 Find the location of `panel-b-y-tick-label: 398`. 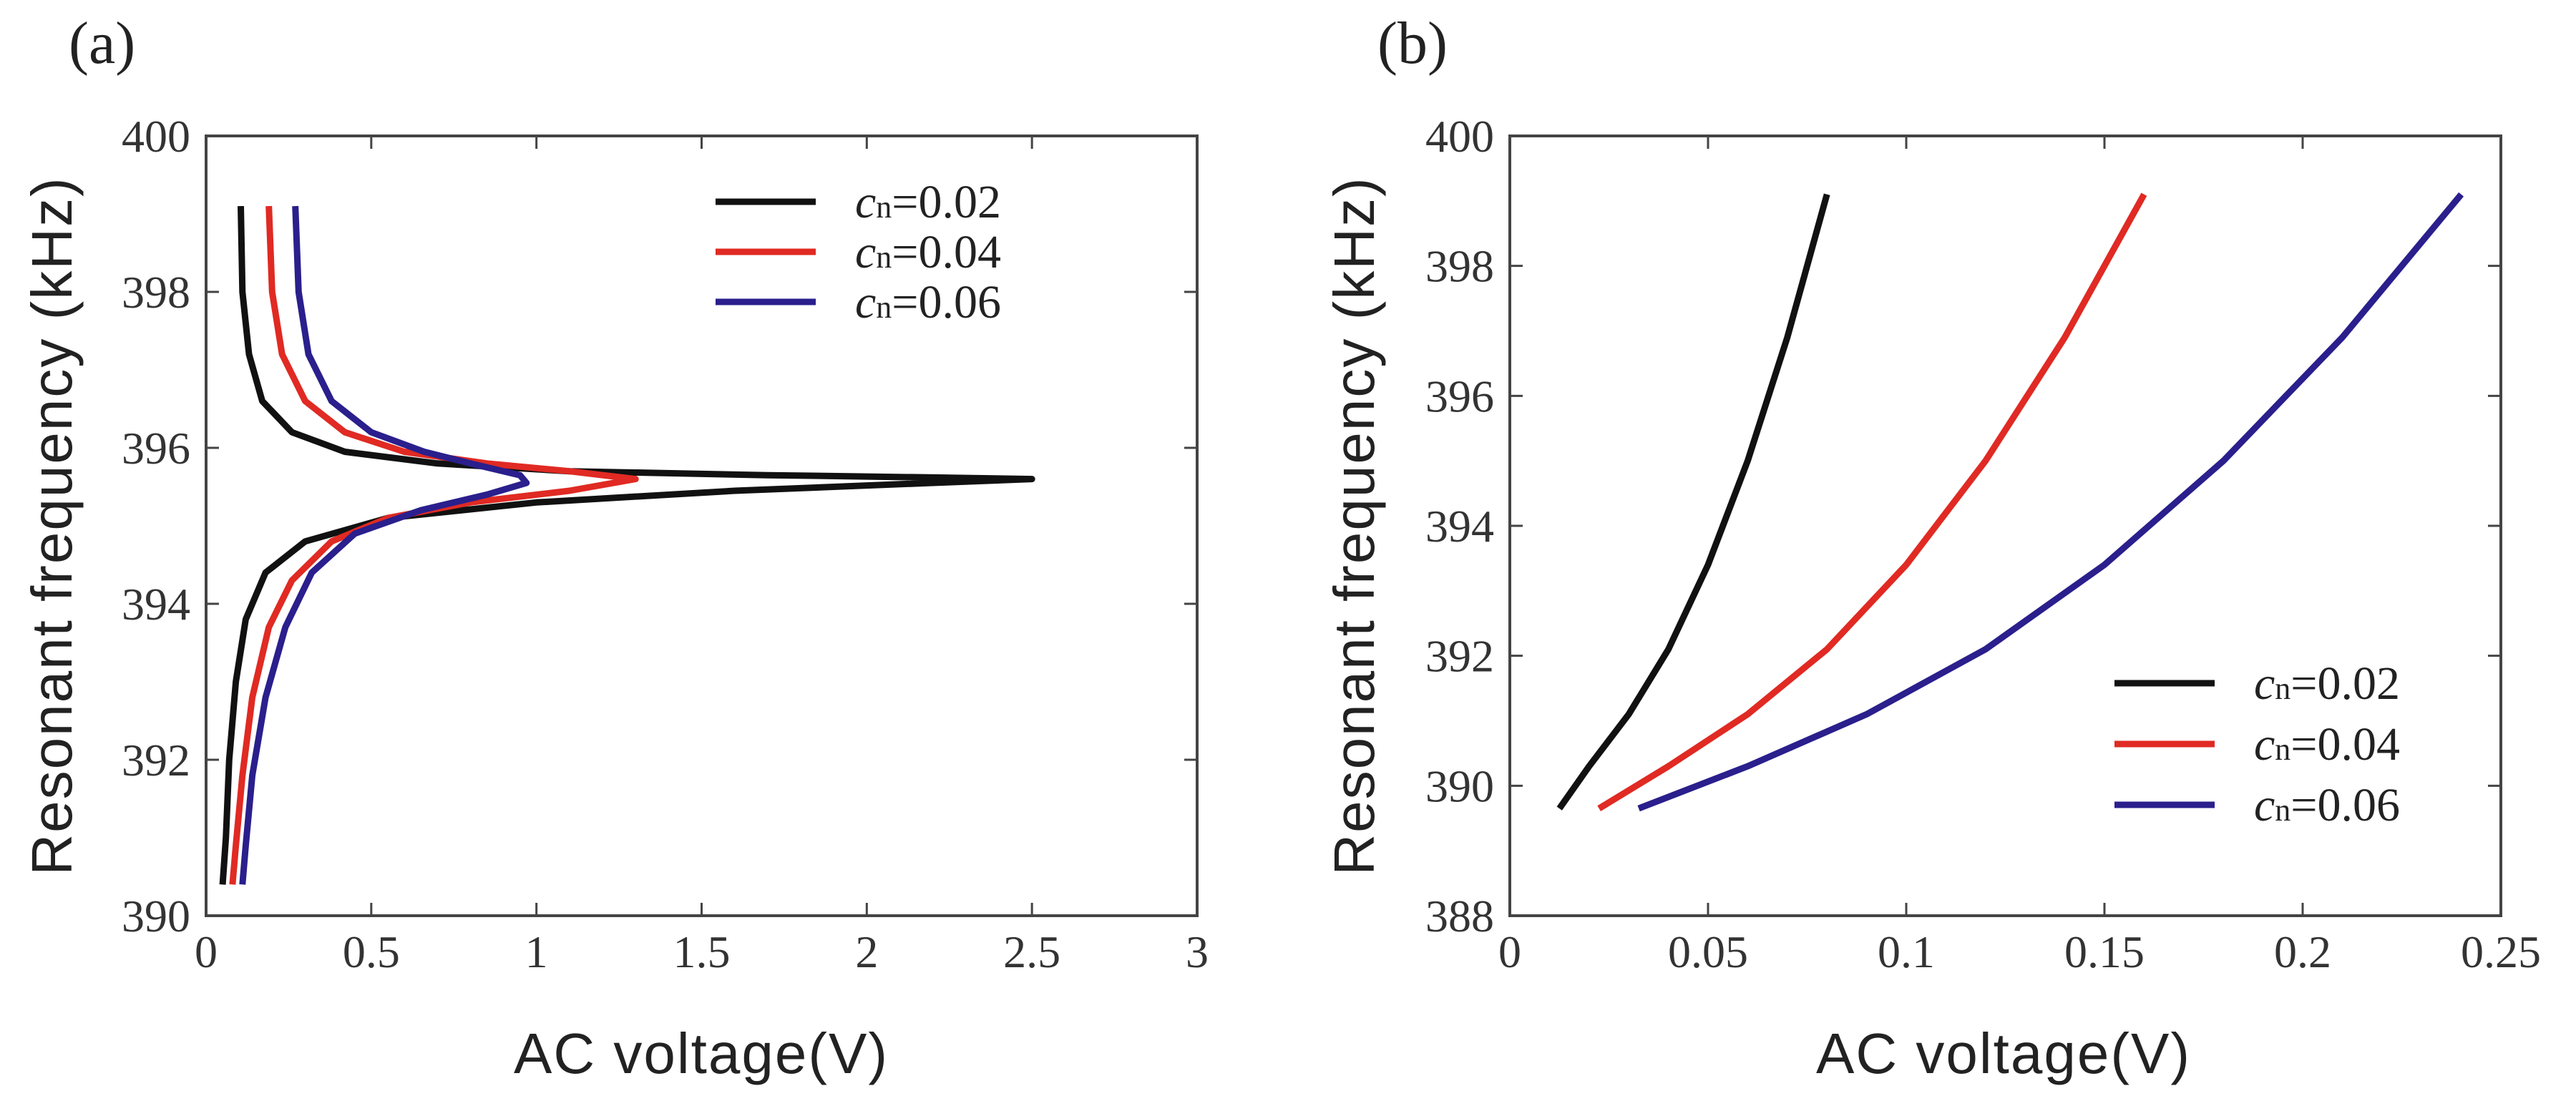

panel-b-y-tick-label: 398 is located at coordinates (1459, 266).